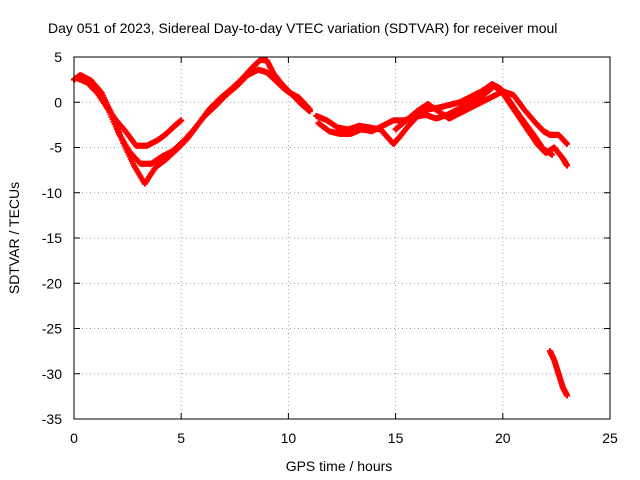 The height and width of the screenshot is (480, 640). Describe the element at coordinates (192, 121) in the screenshot. I see `series-satellite-track-a` at that location.